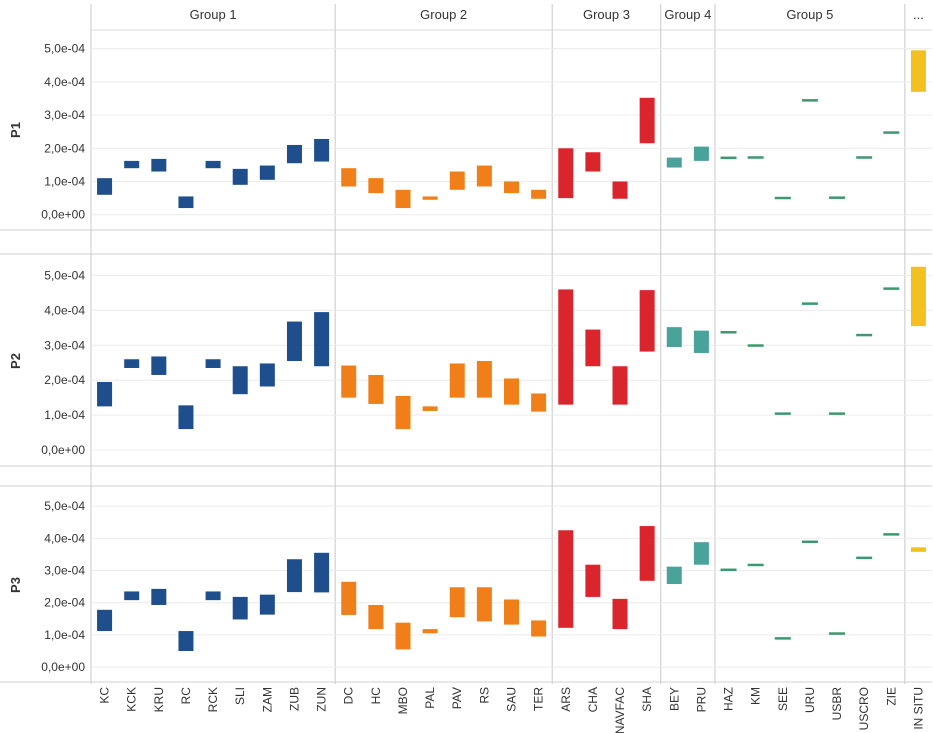 This screenshot has width=933, height=733. Describe the element at coordinates (566, 699) in the screenshot. I see `x-tick-label-ARS: ARS` at that location.